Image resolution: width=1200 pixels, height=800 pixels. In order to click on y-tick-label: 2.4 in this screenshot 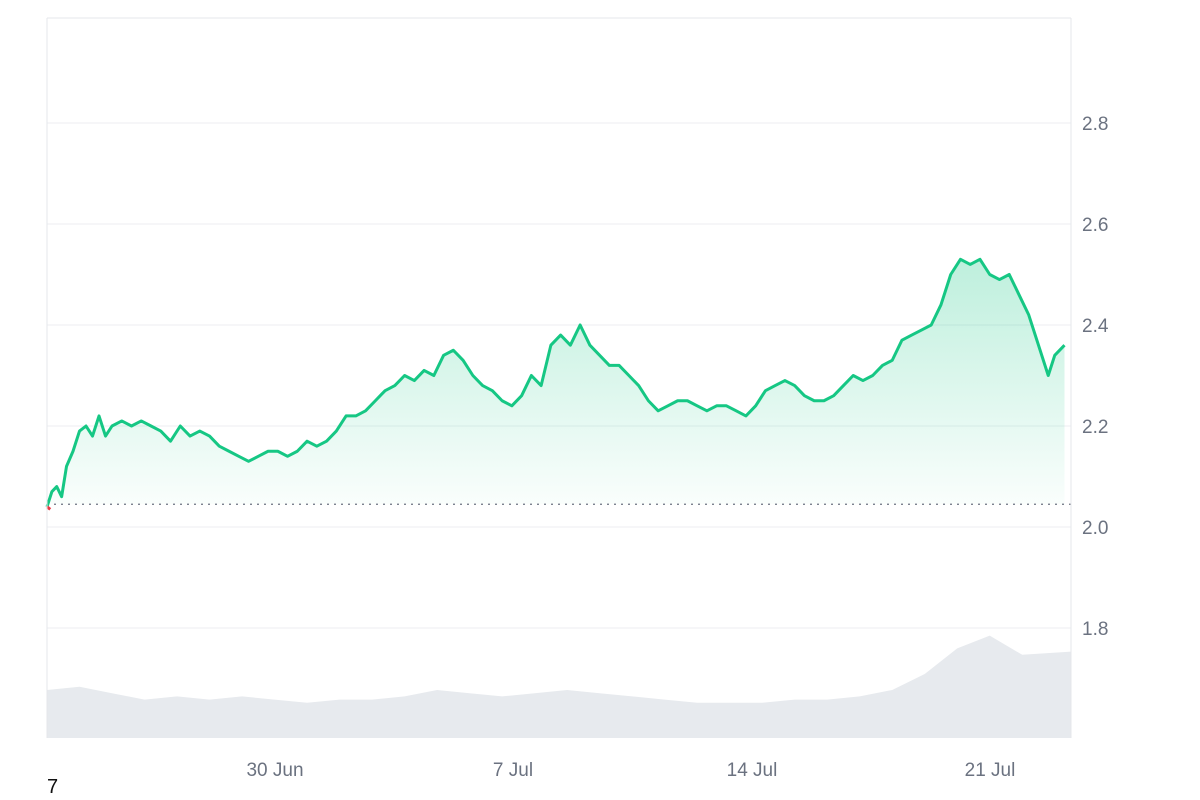, I will do `click(1095, 326)`.